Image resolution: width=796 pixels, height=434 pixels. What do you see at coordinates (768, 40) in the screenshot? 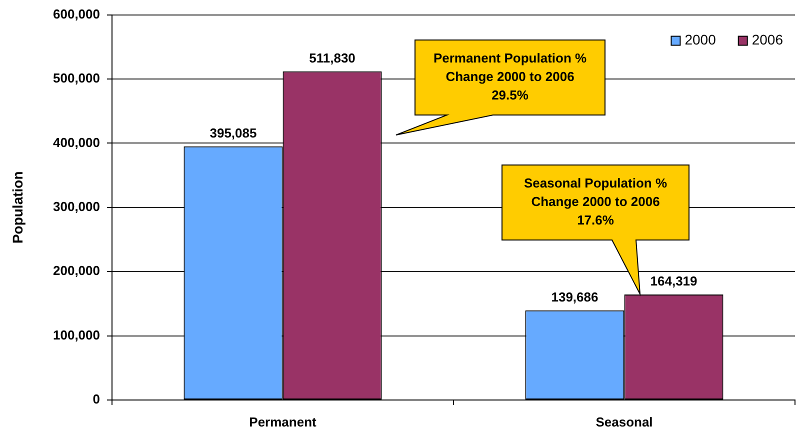
I see `legend-label: 2006` at bounding box center [768, 40].